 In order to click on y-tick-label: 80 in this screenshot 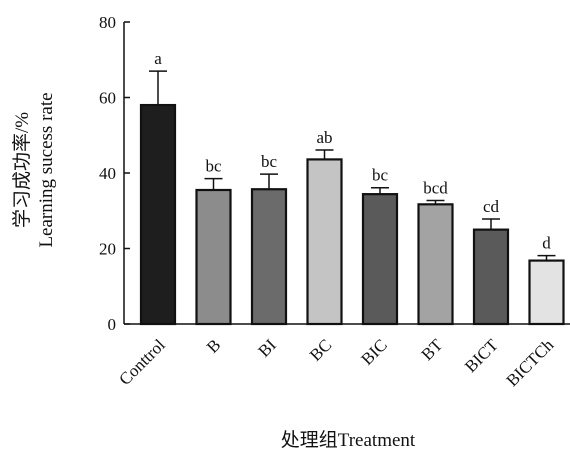, I will do `click(107, 22)`.